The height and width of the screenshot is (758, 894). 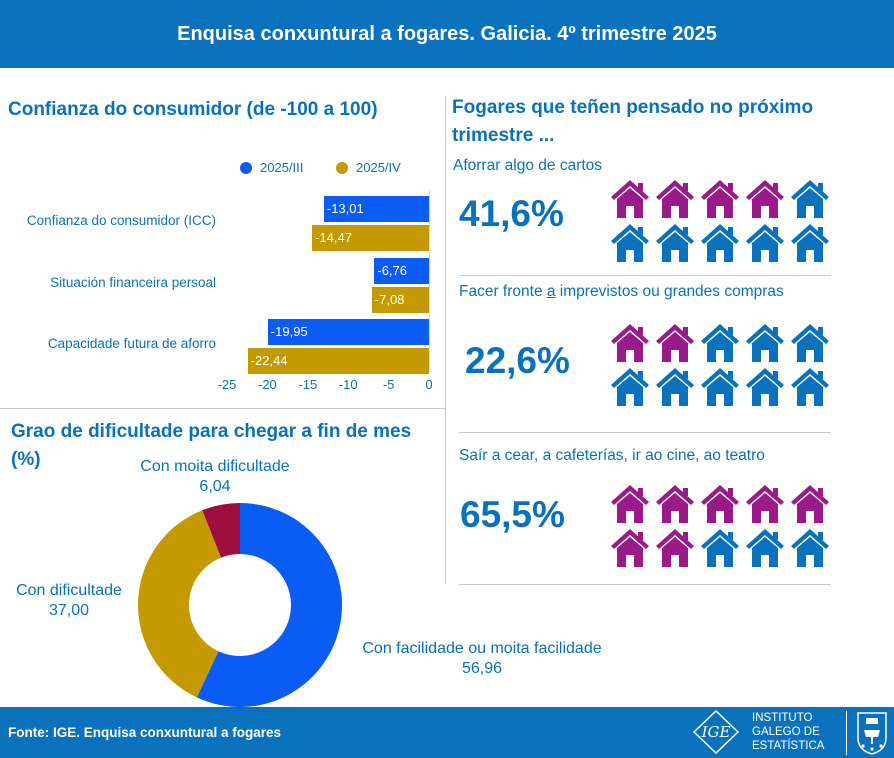 What do you see at coordinates (782, 718) in the screenshot?
I see `ige-logo-line-1: INSTITUTO` at bounding box center [782, 718].